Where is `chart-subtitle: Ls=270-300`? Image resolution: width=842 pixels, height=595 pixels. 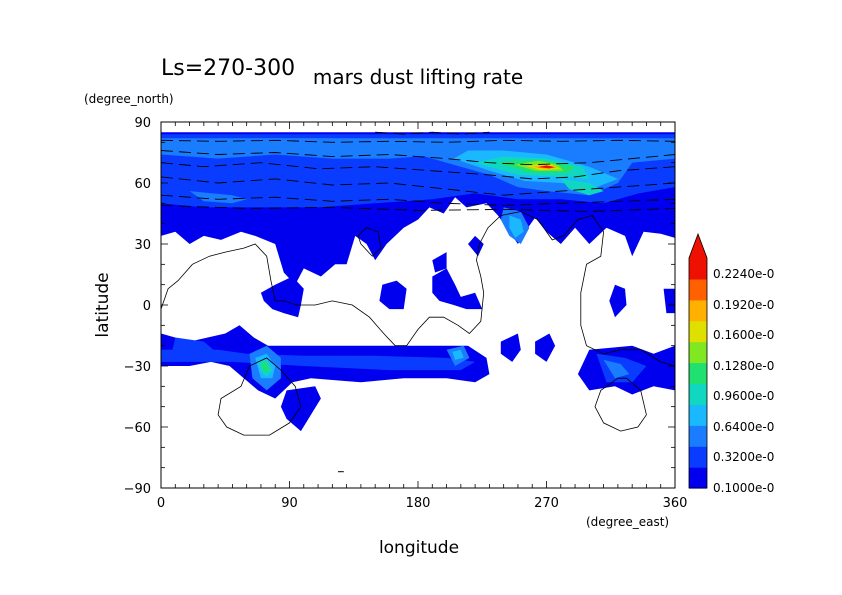
chart-subtitle: Ls=270-300 is located at coordinates (228, 68).